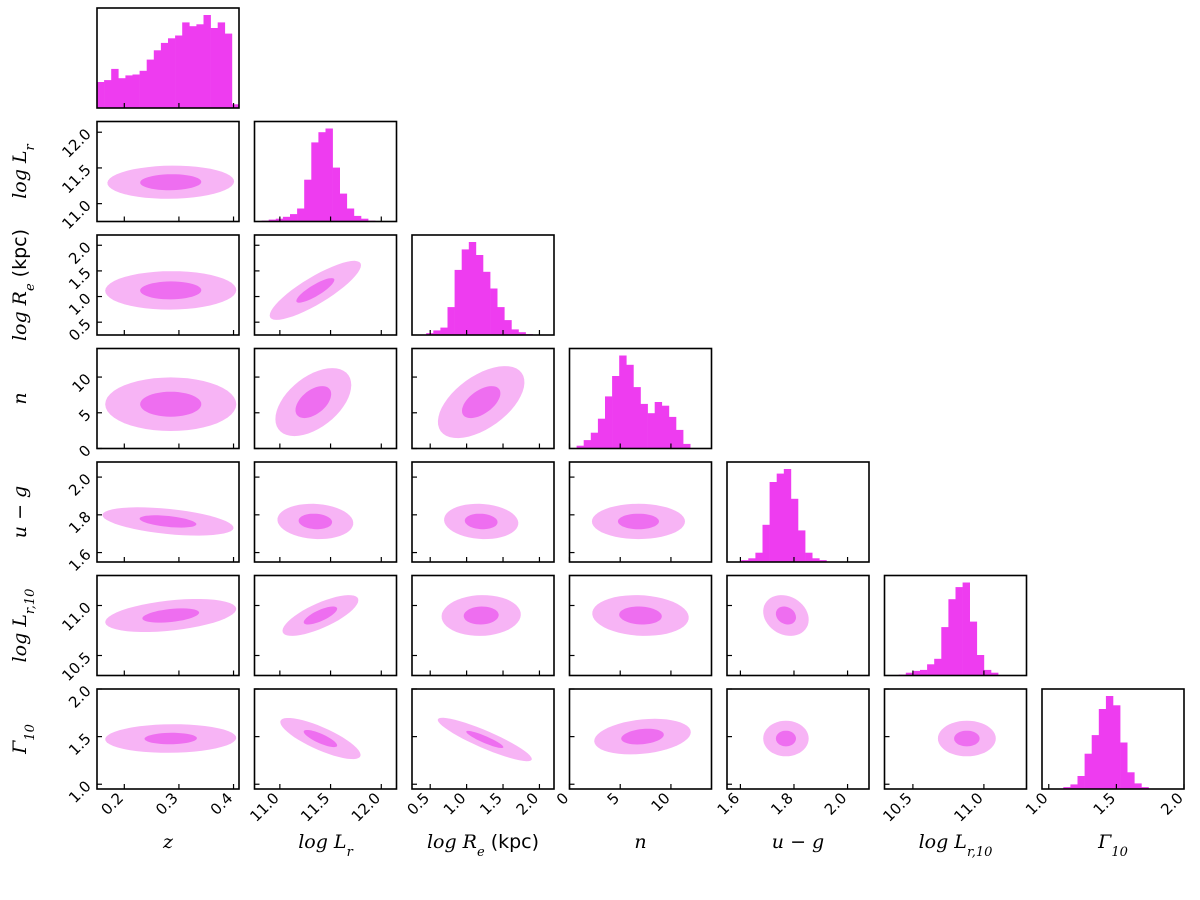 The image size is (1200, 900). I want to click on panel-ug-vs-logLr10, so click(798, 625).